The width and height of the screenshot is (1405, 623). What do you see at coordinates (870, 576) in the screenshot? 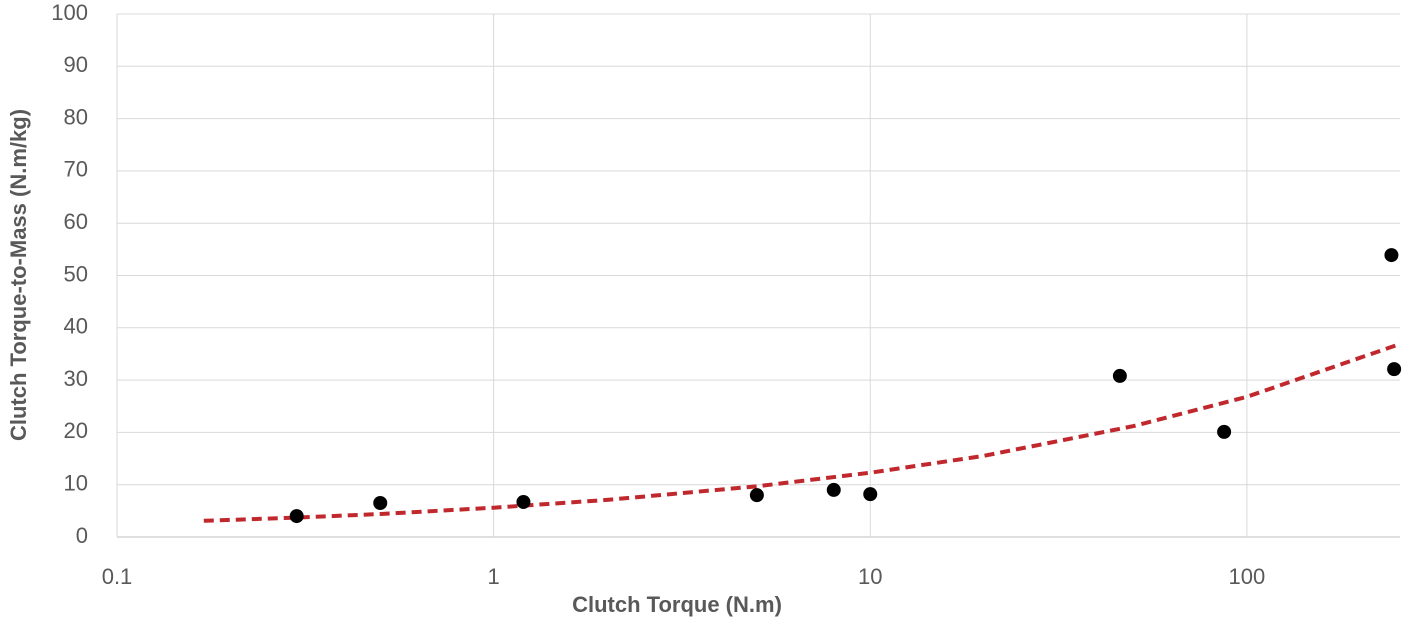
I see `x-tick-label: 10` at bounding box center [870, 576].